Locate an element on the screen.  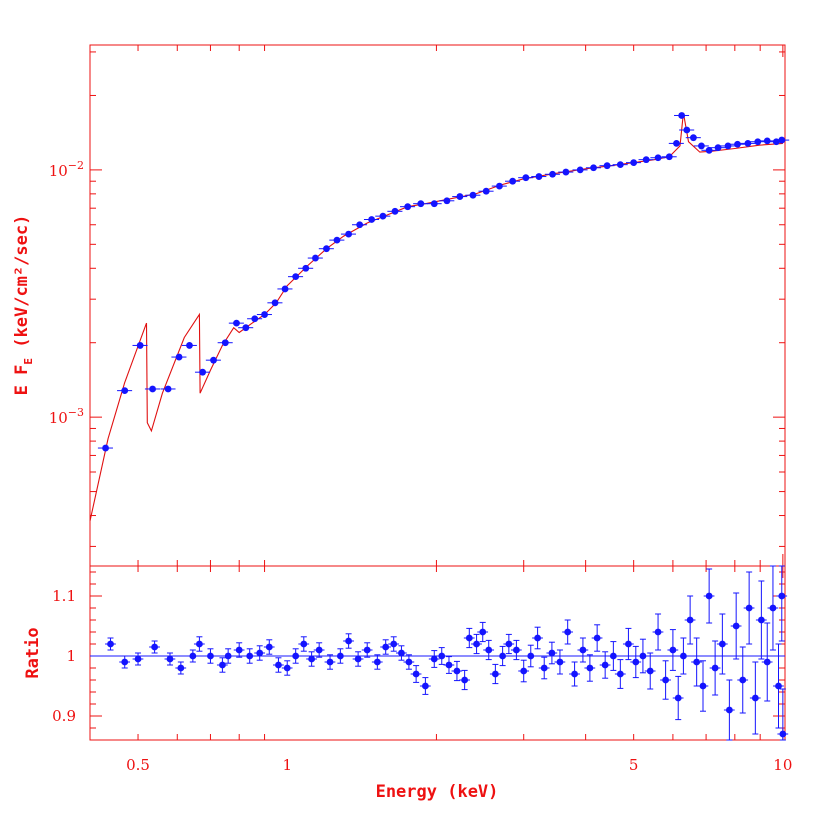
spectrum-y-tick-labels: 10−2 10−3 is located at coordinates (66, 293).